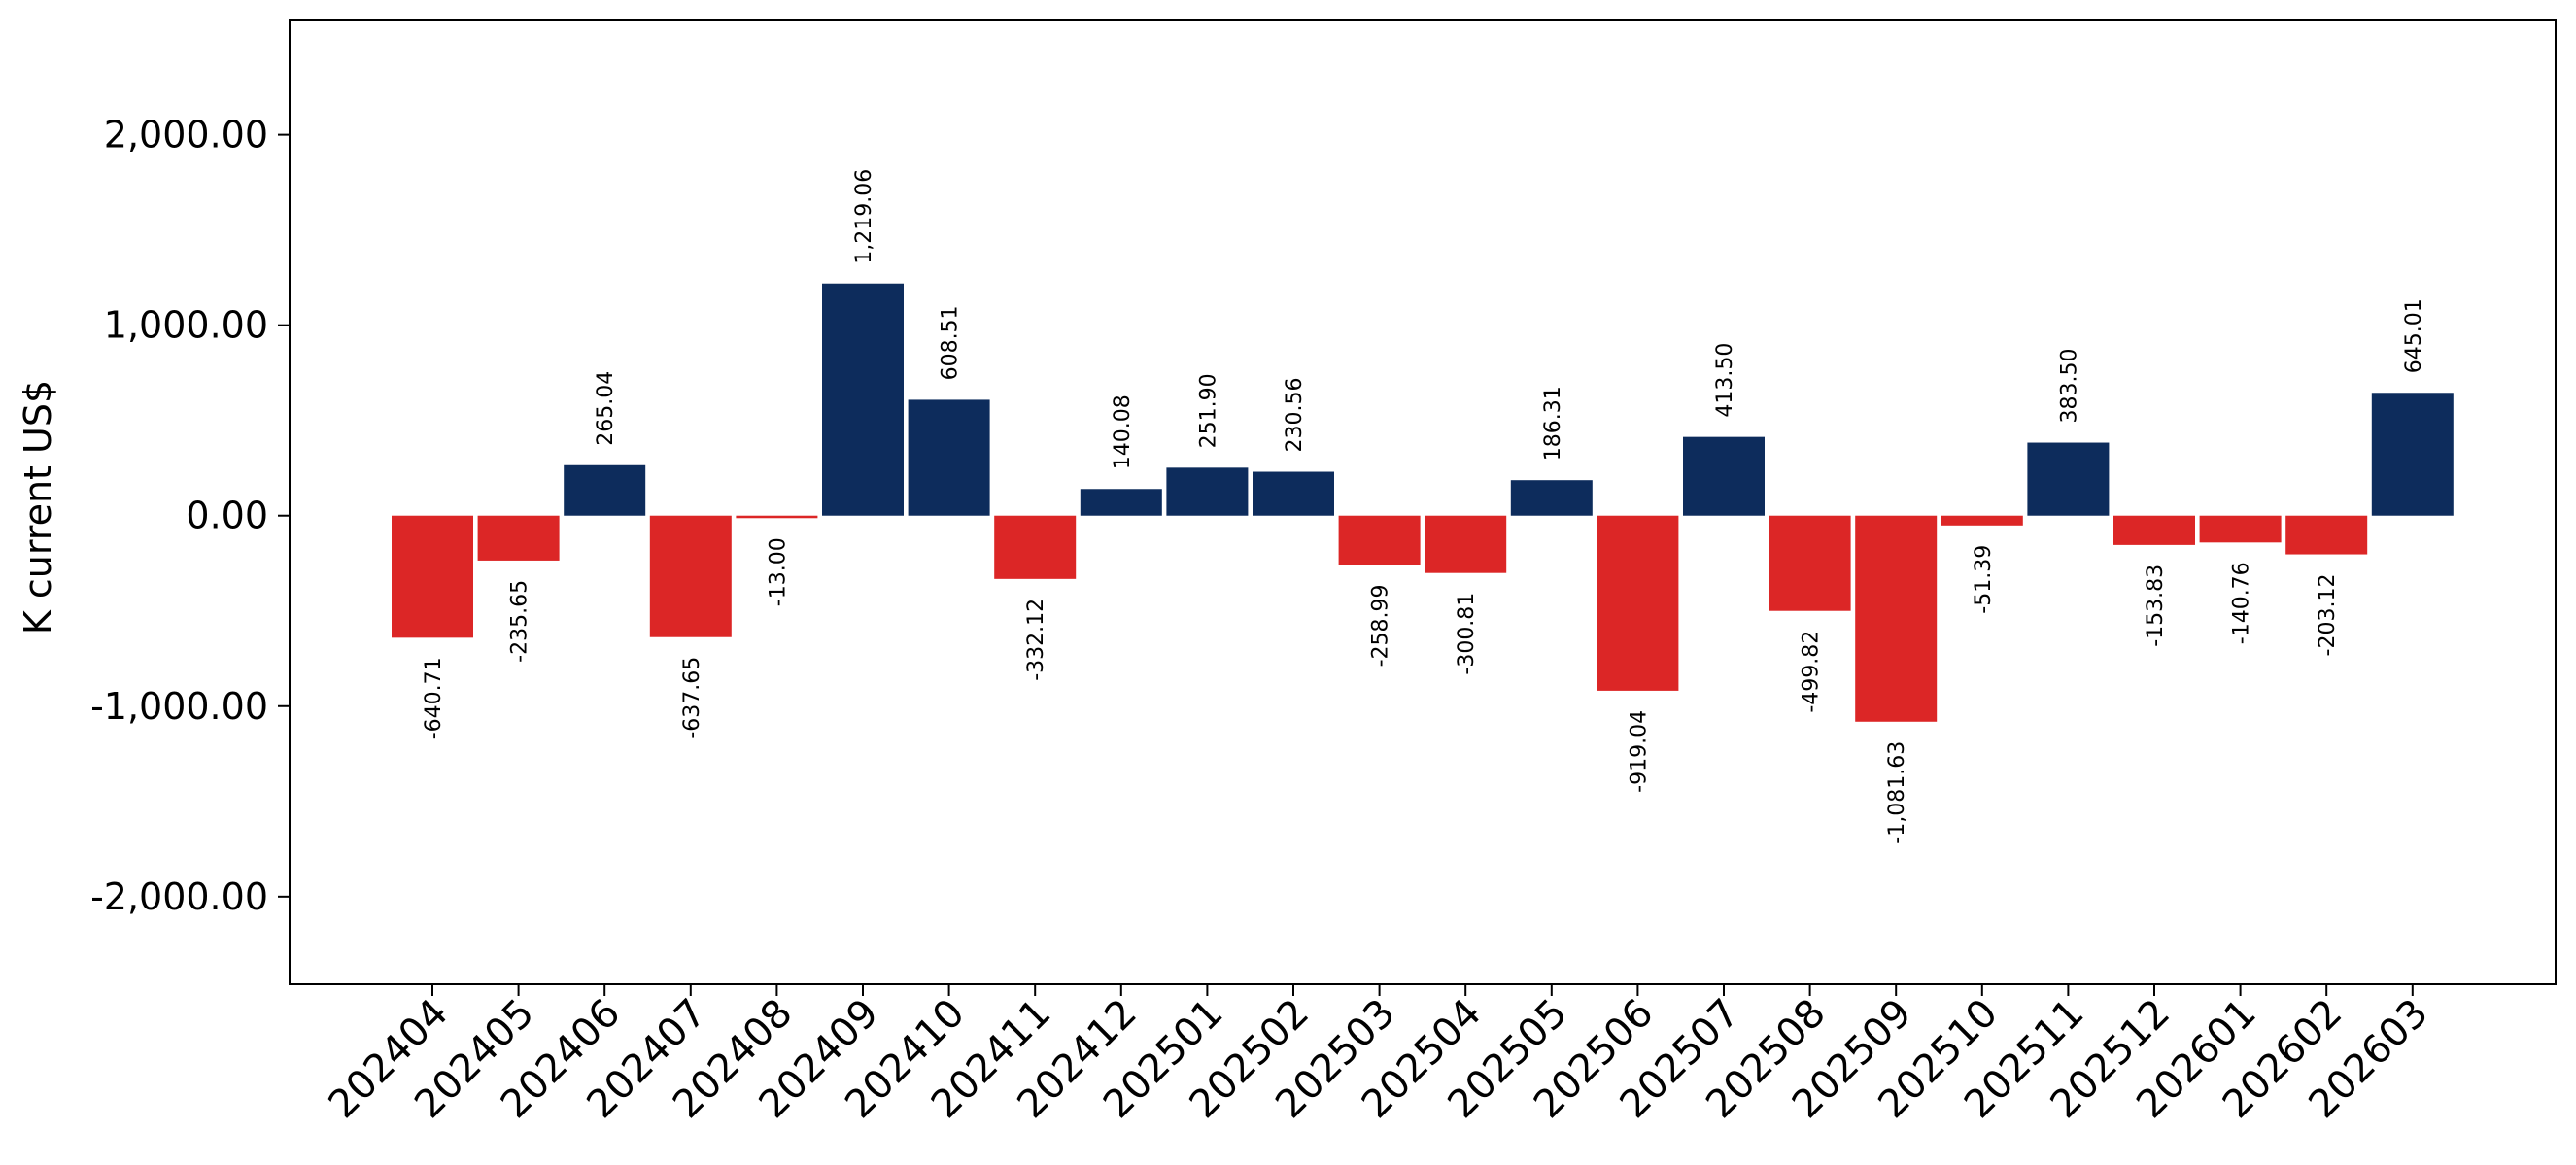 Image resolution: width=2576 pixels, height=1165 pixels. Describe the element at coordinates (38, 507) in the screenshot. I see `y-axis-title: K current US$` at that location.